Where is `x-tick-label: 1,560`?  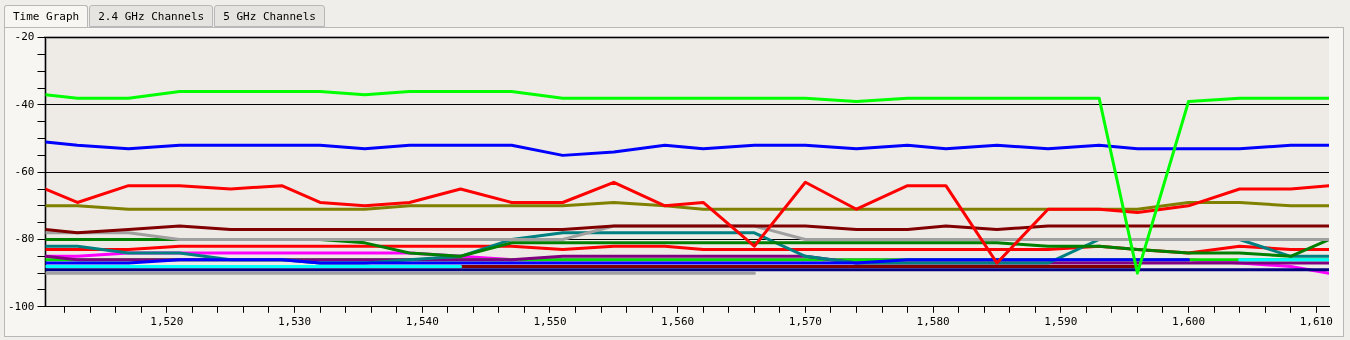 x-tick-label: 1,560 is located at coordinates (678, 322).